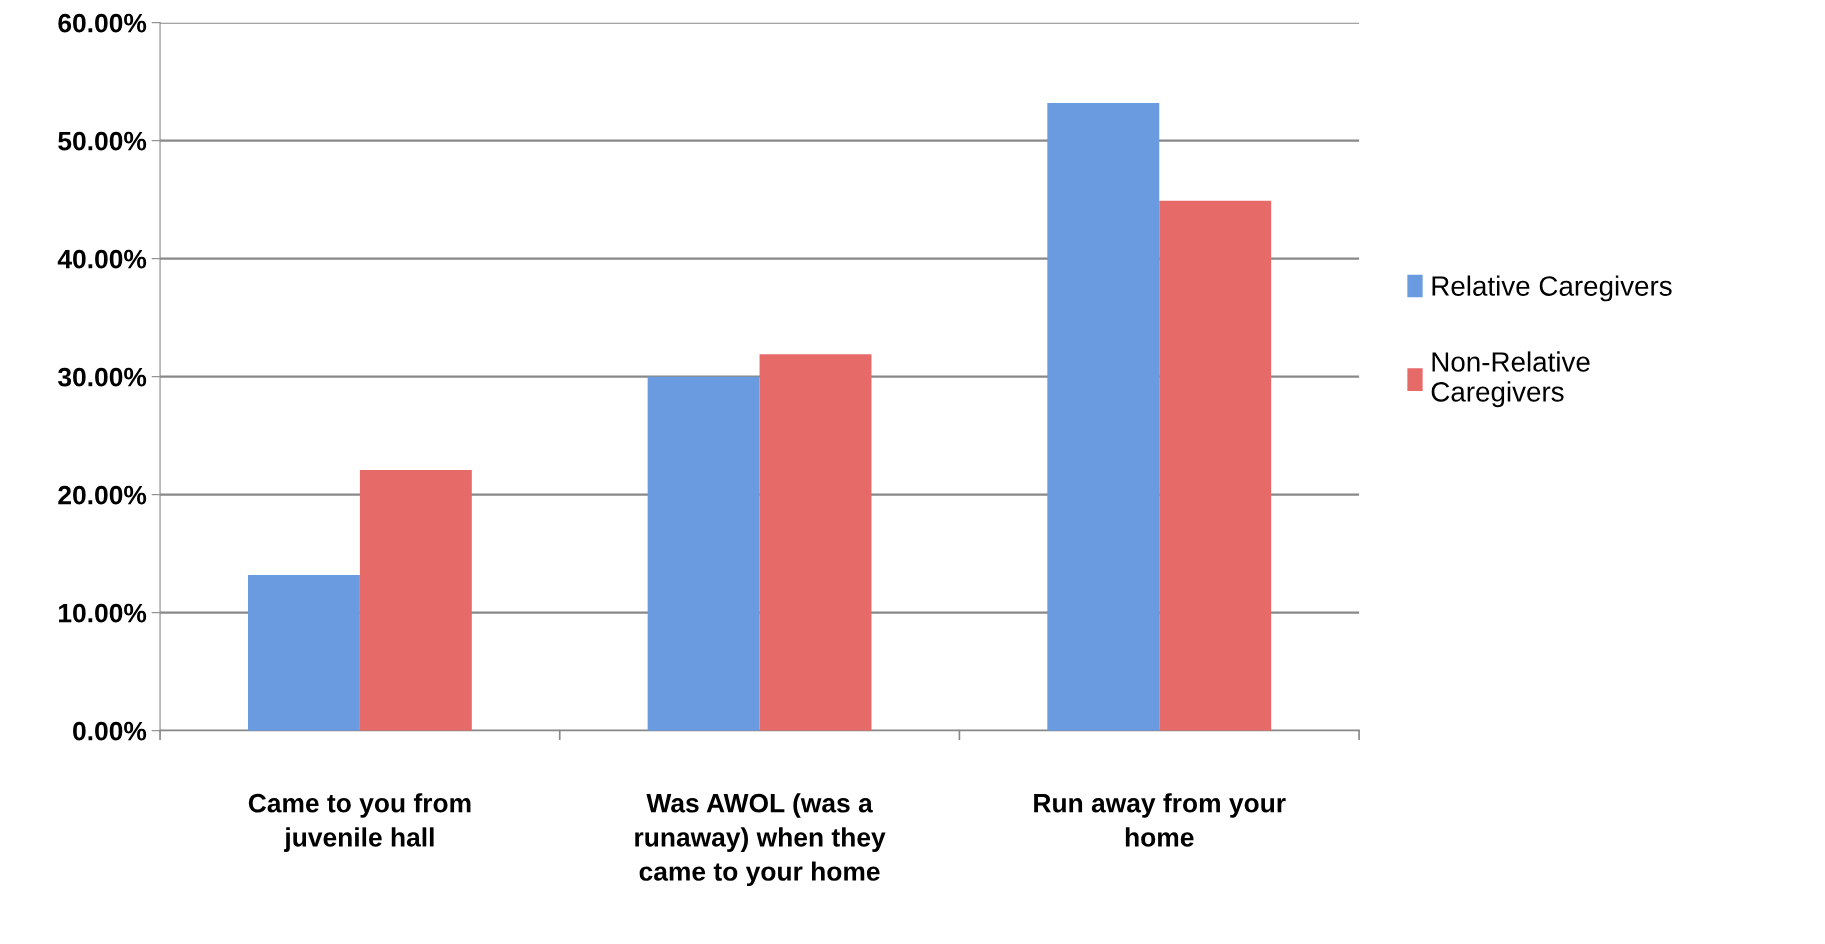 This screenshot has width=1825, height=944. Describe the element at coordinates (1552, 288) in the screenshot. I see `legend-label: Relative Caregivers` at that location.